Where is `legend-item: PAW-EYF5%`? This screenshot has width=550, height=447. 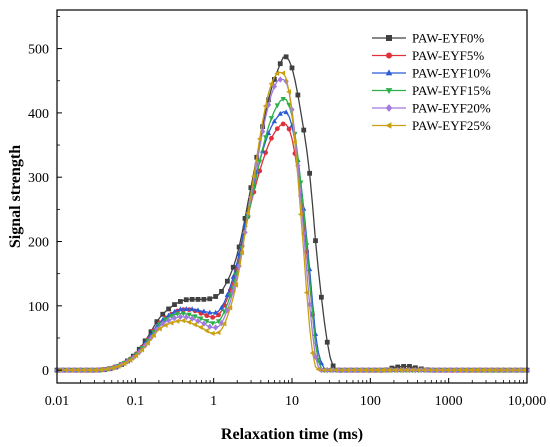 legend-item: PAW-EYF5% is located at coordinates (428, 55).